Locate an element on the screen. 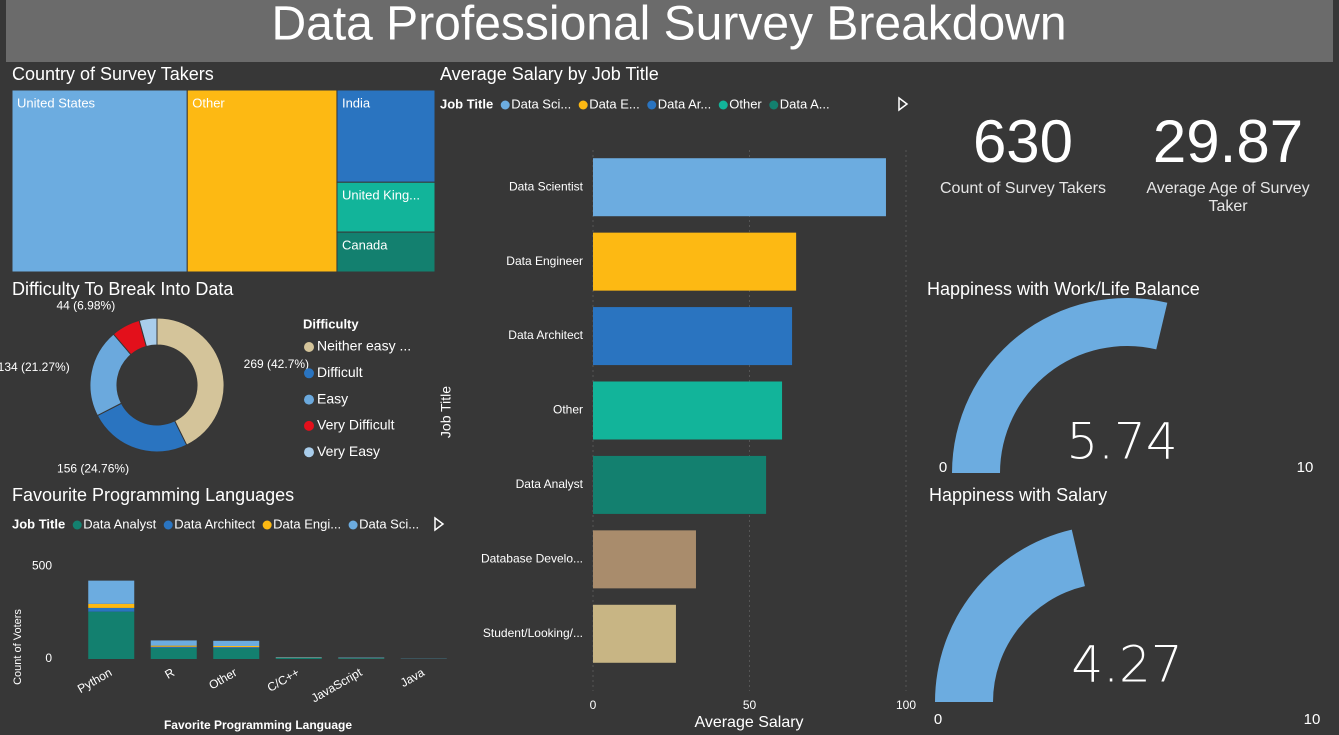  card-label: Count of Survey Takers is located at coordinates (1022, 188).